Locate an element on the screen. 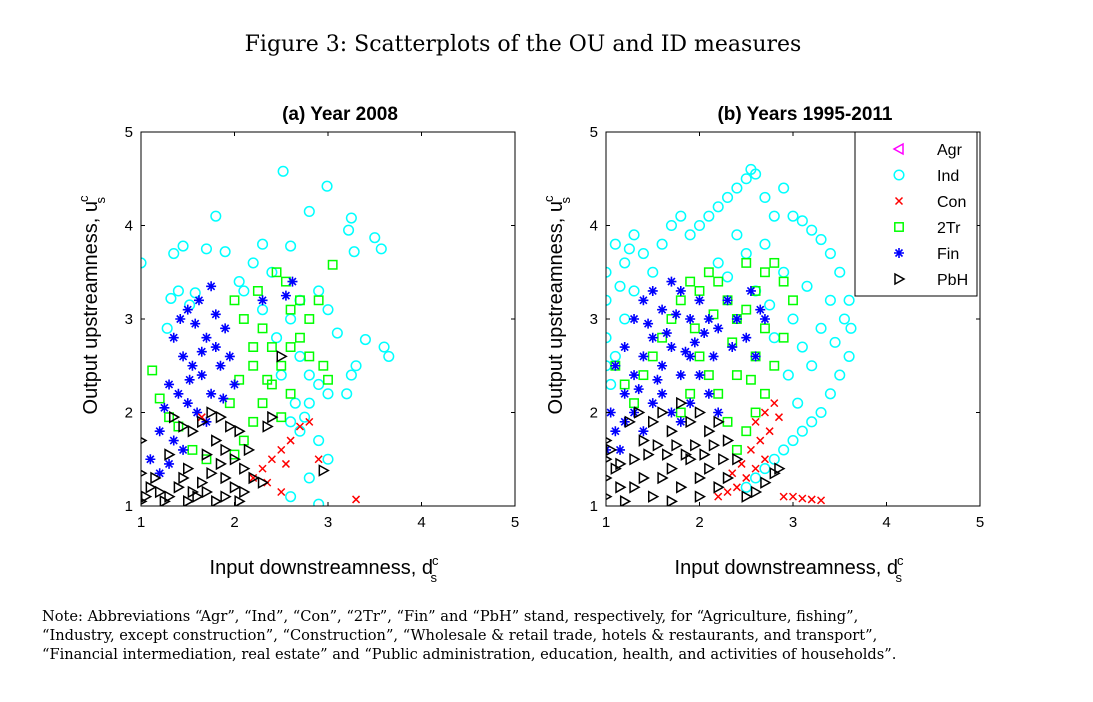 The width and height of the screenshot is (1093, 702). y-tick-label: 4 is located at coordinates (594, 226).